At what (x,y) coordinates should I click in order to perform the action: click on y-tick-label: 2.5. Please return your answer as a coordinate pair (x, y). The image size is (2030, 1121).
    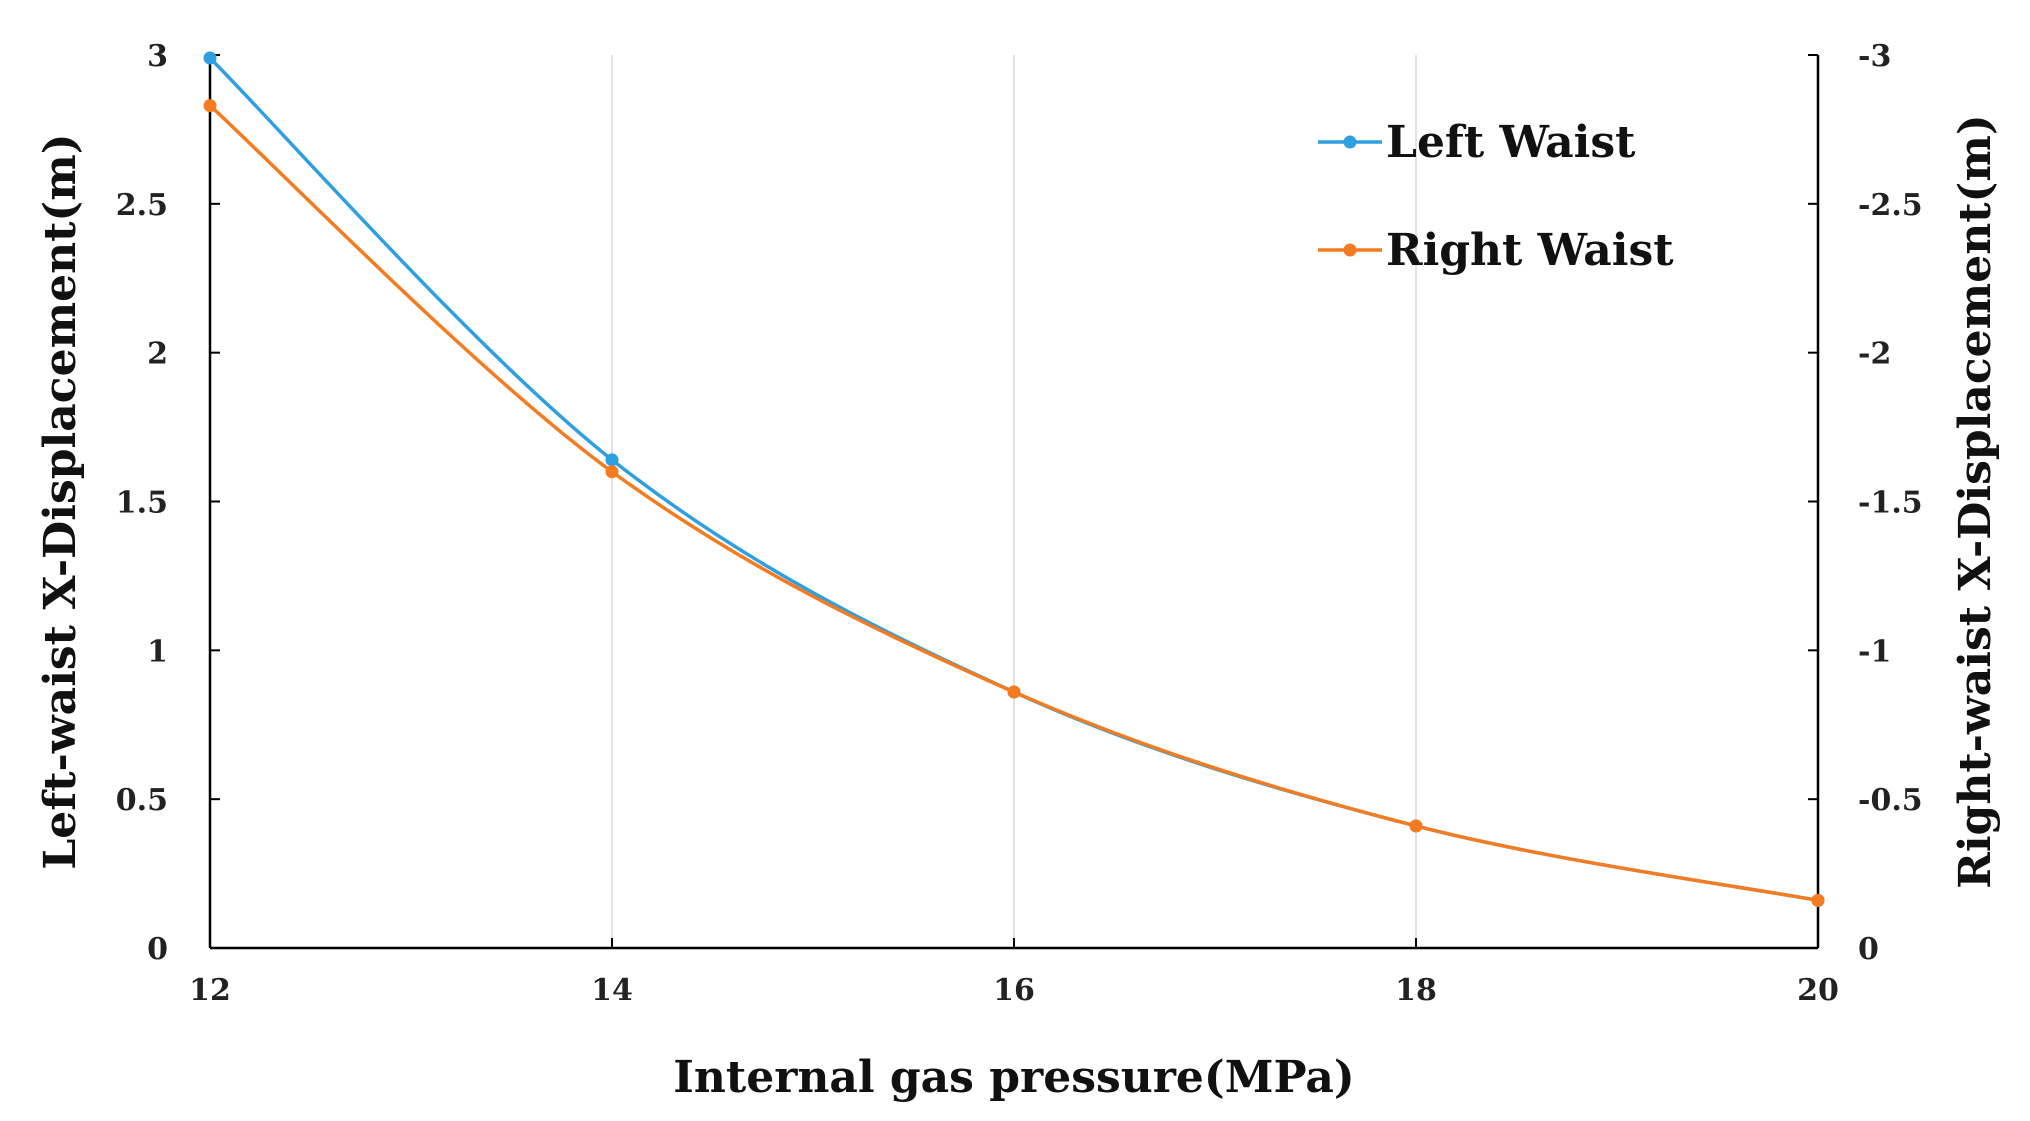
    Looking at the image, I should click on (142, 205).